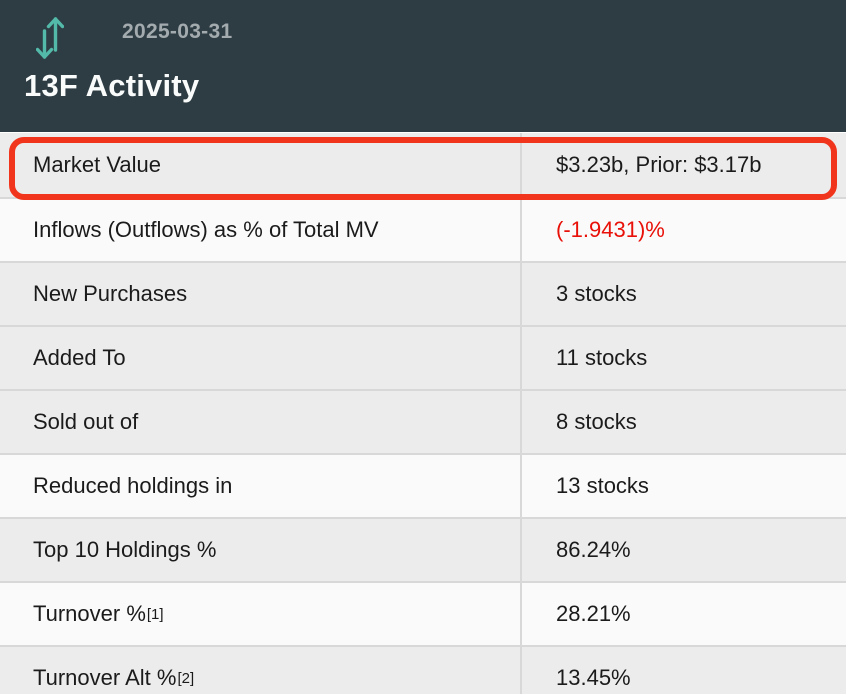  Describe the element at coordinates (79, 357) in the screenshot. I see `row-label: Added To` at that location.